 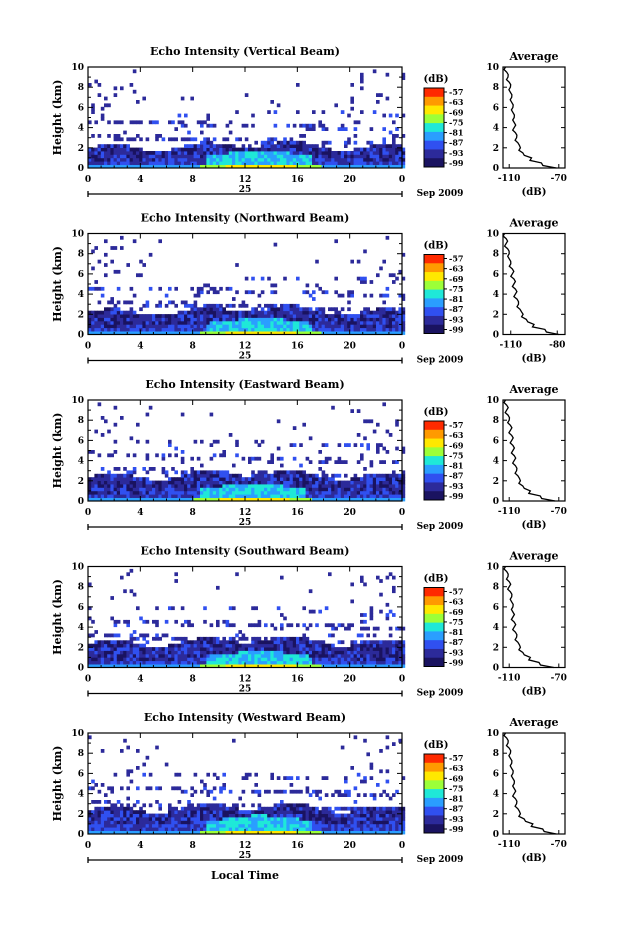 I want to click on echo-field, so click(x=247, y=285).